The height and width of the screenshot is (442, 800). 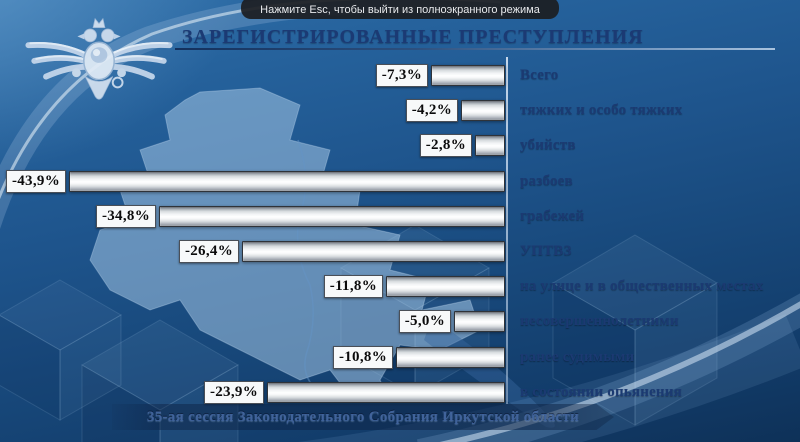 I want to click on bar-group: -5,0%, so click(x=252, y=321).